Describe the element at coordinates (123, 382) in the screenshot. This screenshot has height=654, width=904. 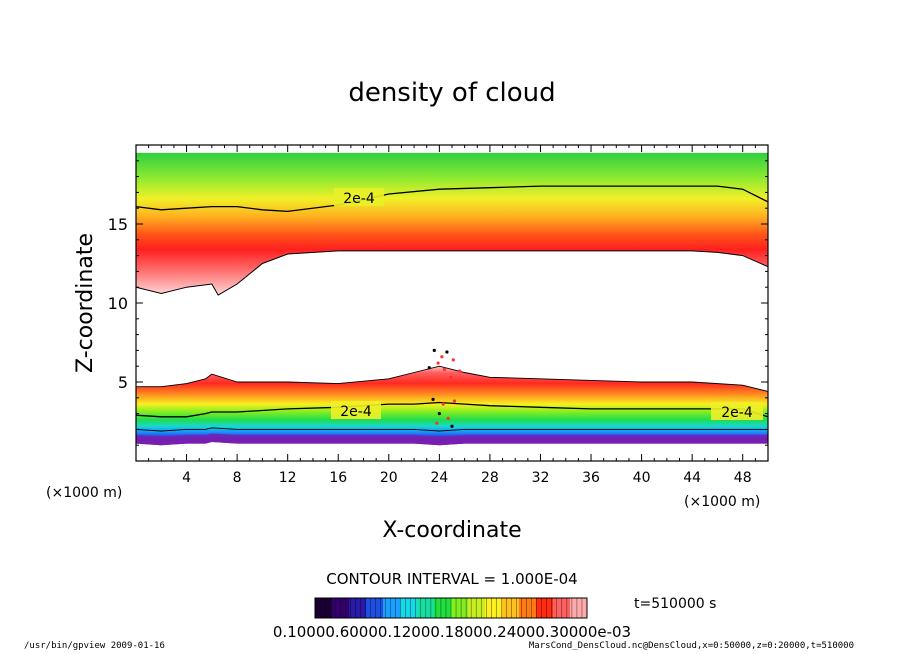
I see `y-tick-label-5: 5` at that location.